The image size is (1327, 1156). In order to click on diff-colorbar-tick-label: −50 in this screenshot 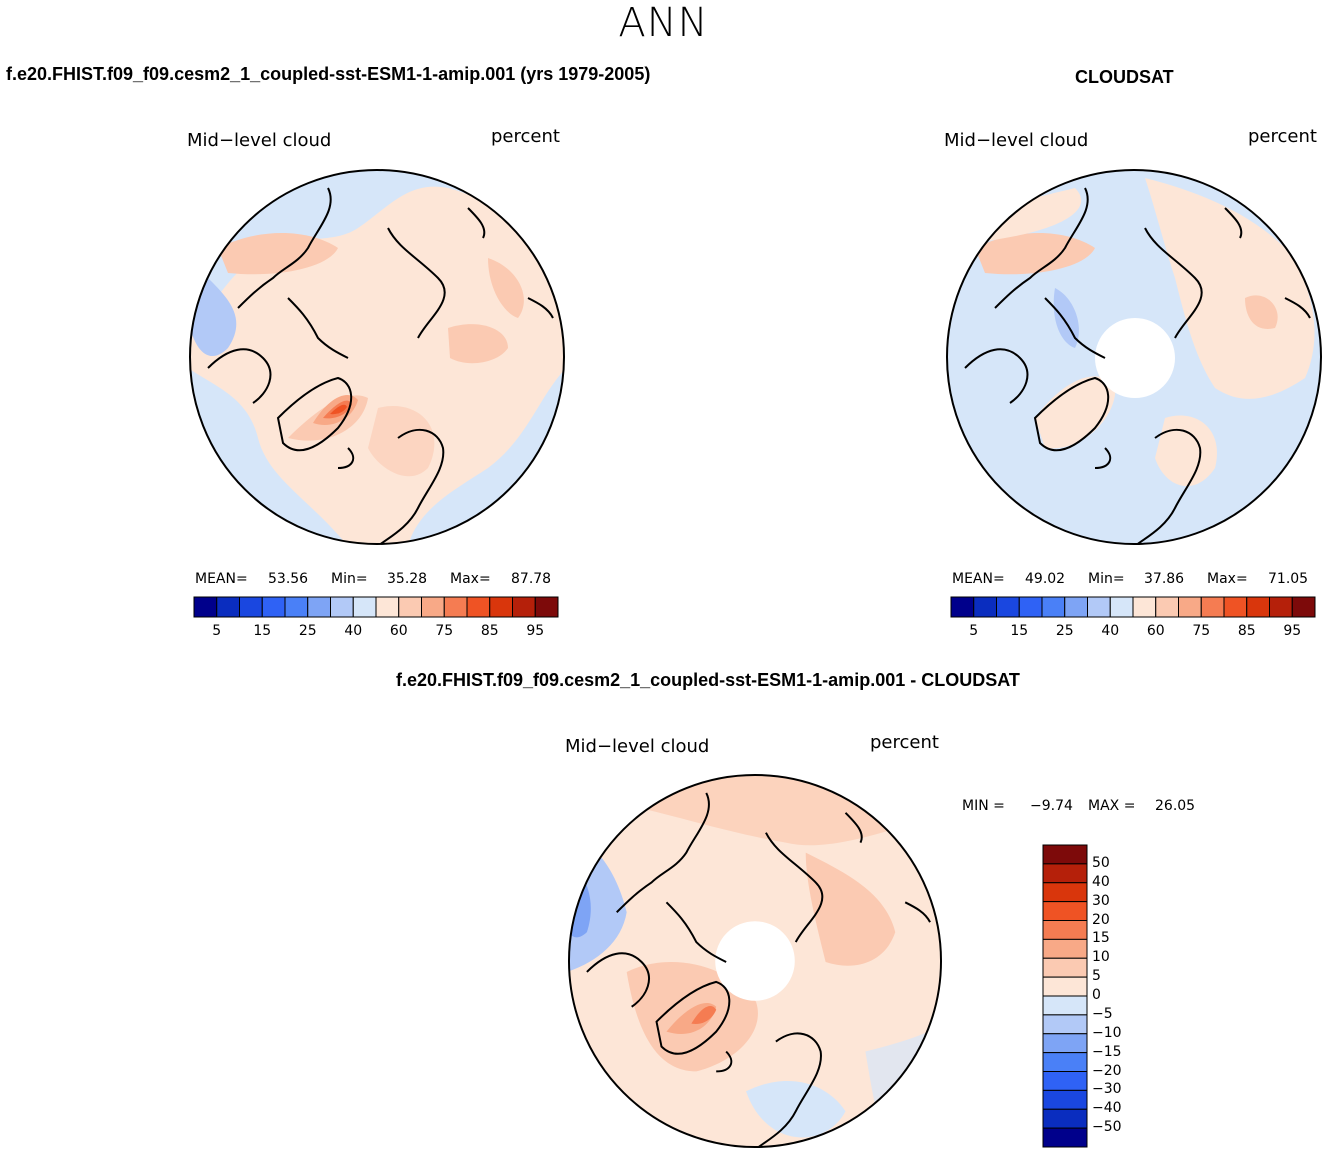, I will do `click(1107, 1127)`.